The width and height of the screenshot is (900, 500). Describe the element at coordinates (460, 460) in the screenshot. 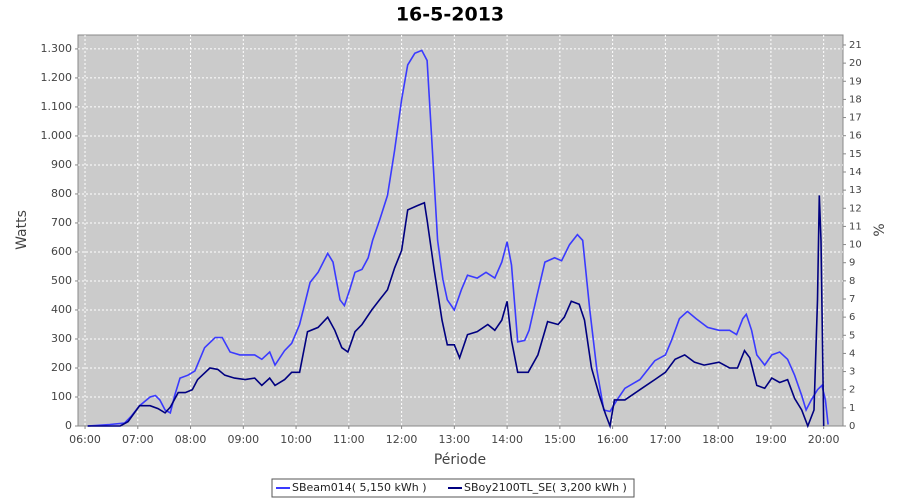

I see `x-axis-label: Période` at that location.